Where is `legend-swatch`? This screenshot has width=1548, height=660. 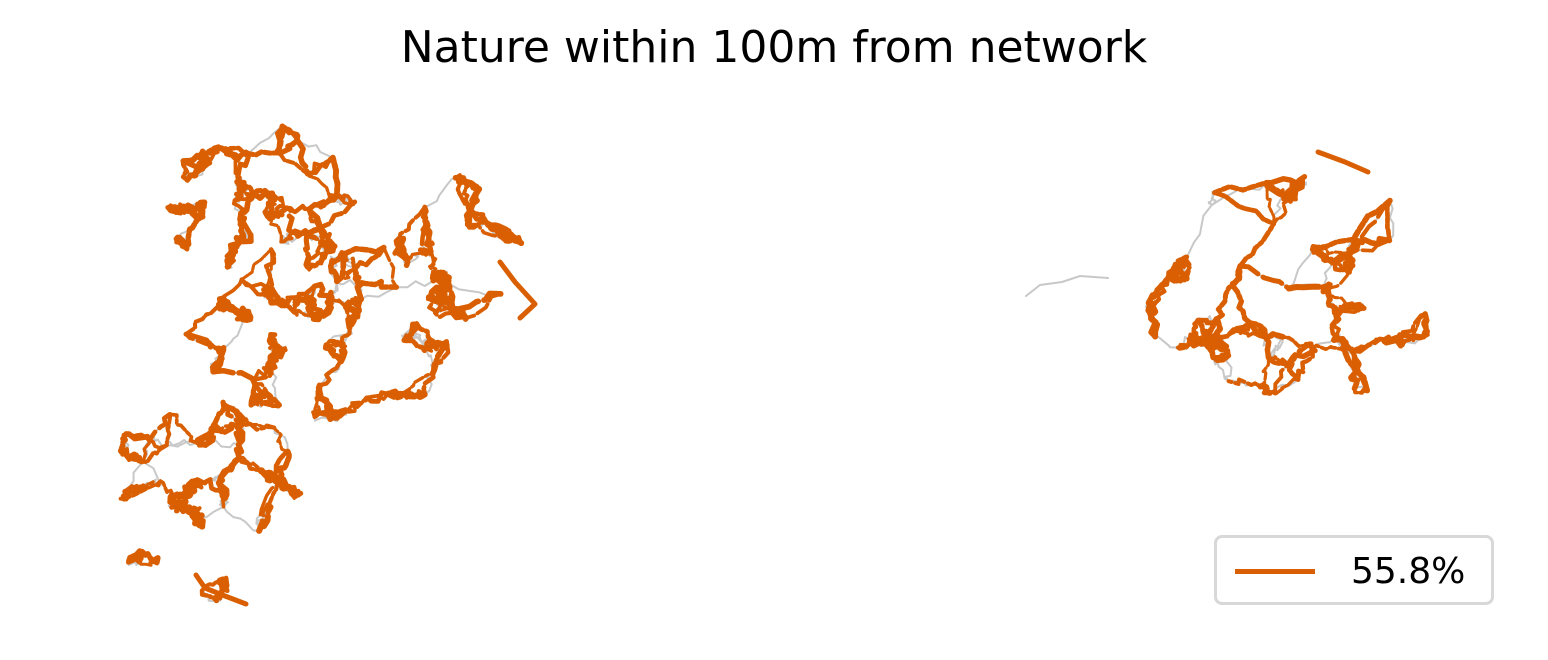
legend-swatch is located at coordinates (1275, 571).